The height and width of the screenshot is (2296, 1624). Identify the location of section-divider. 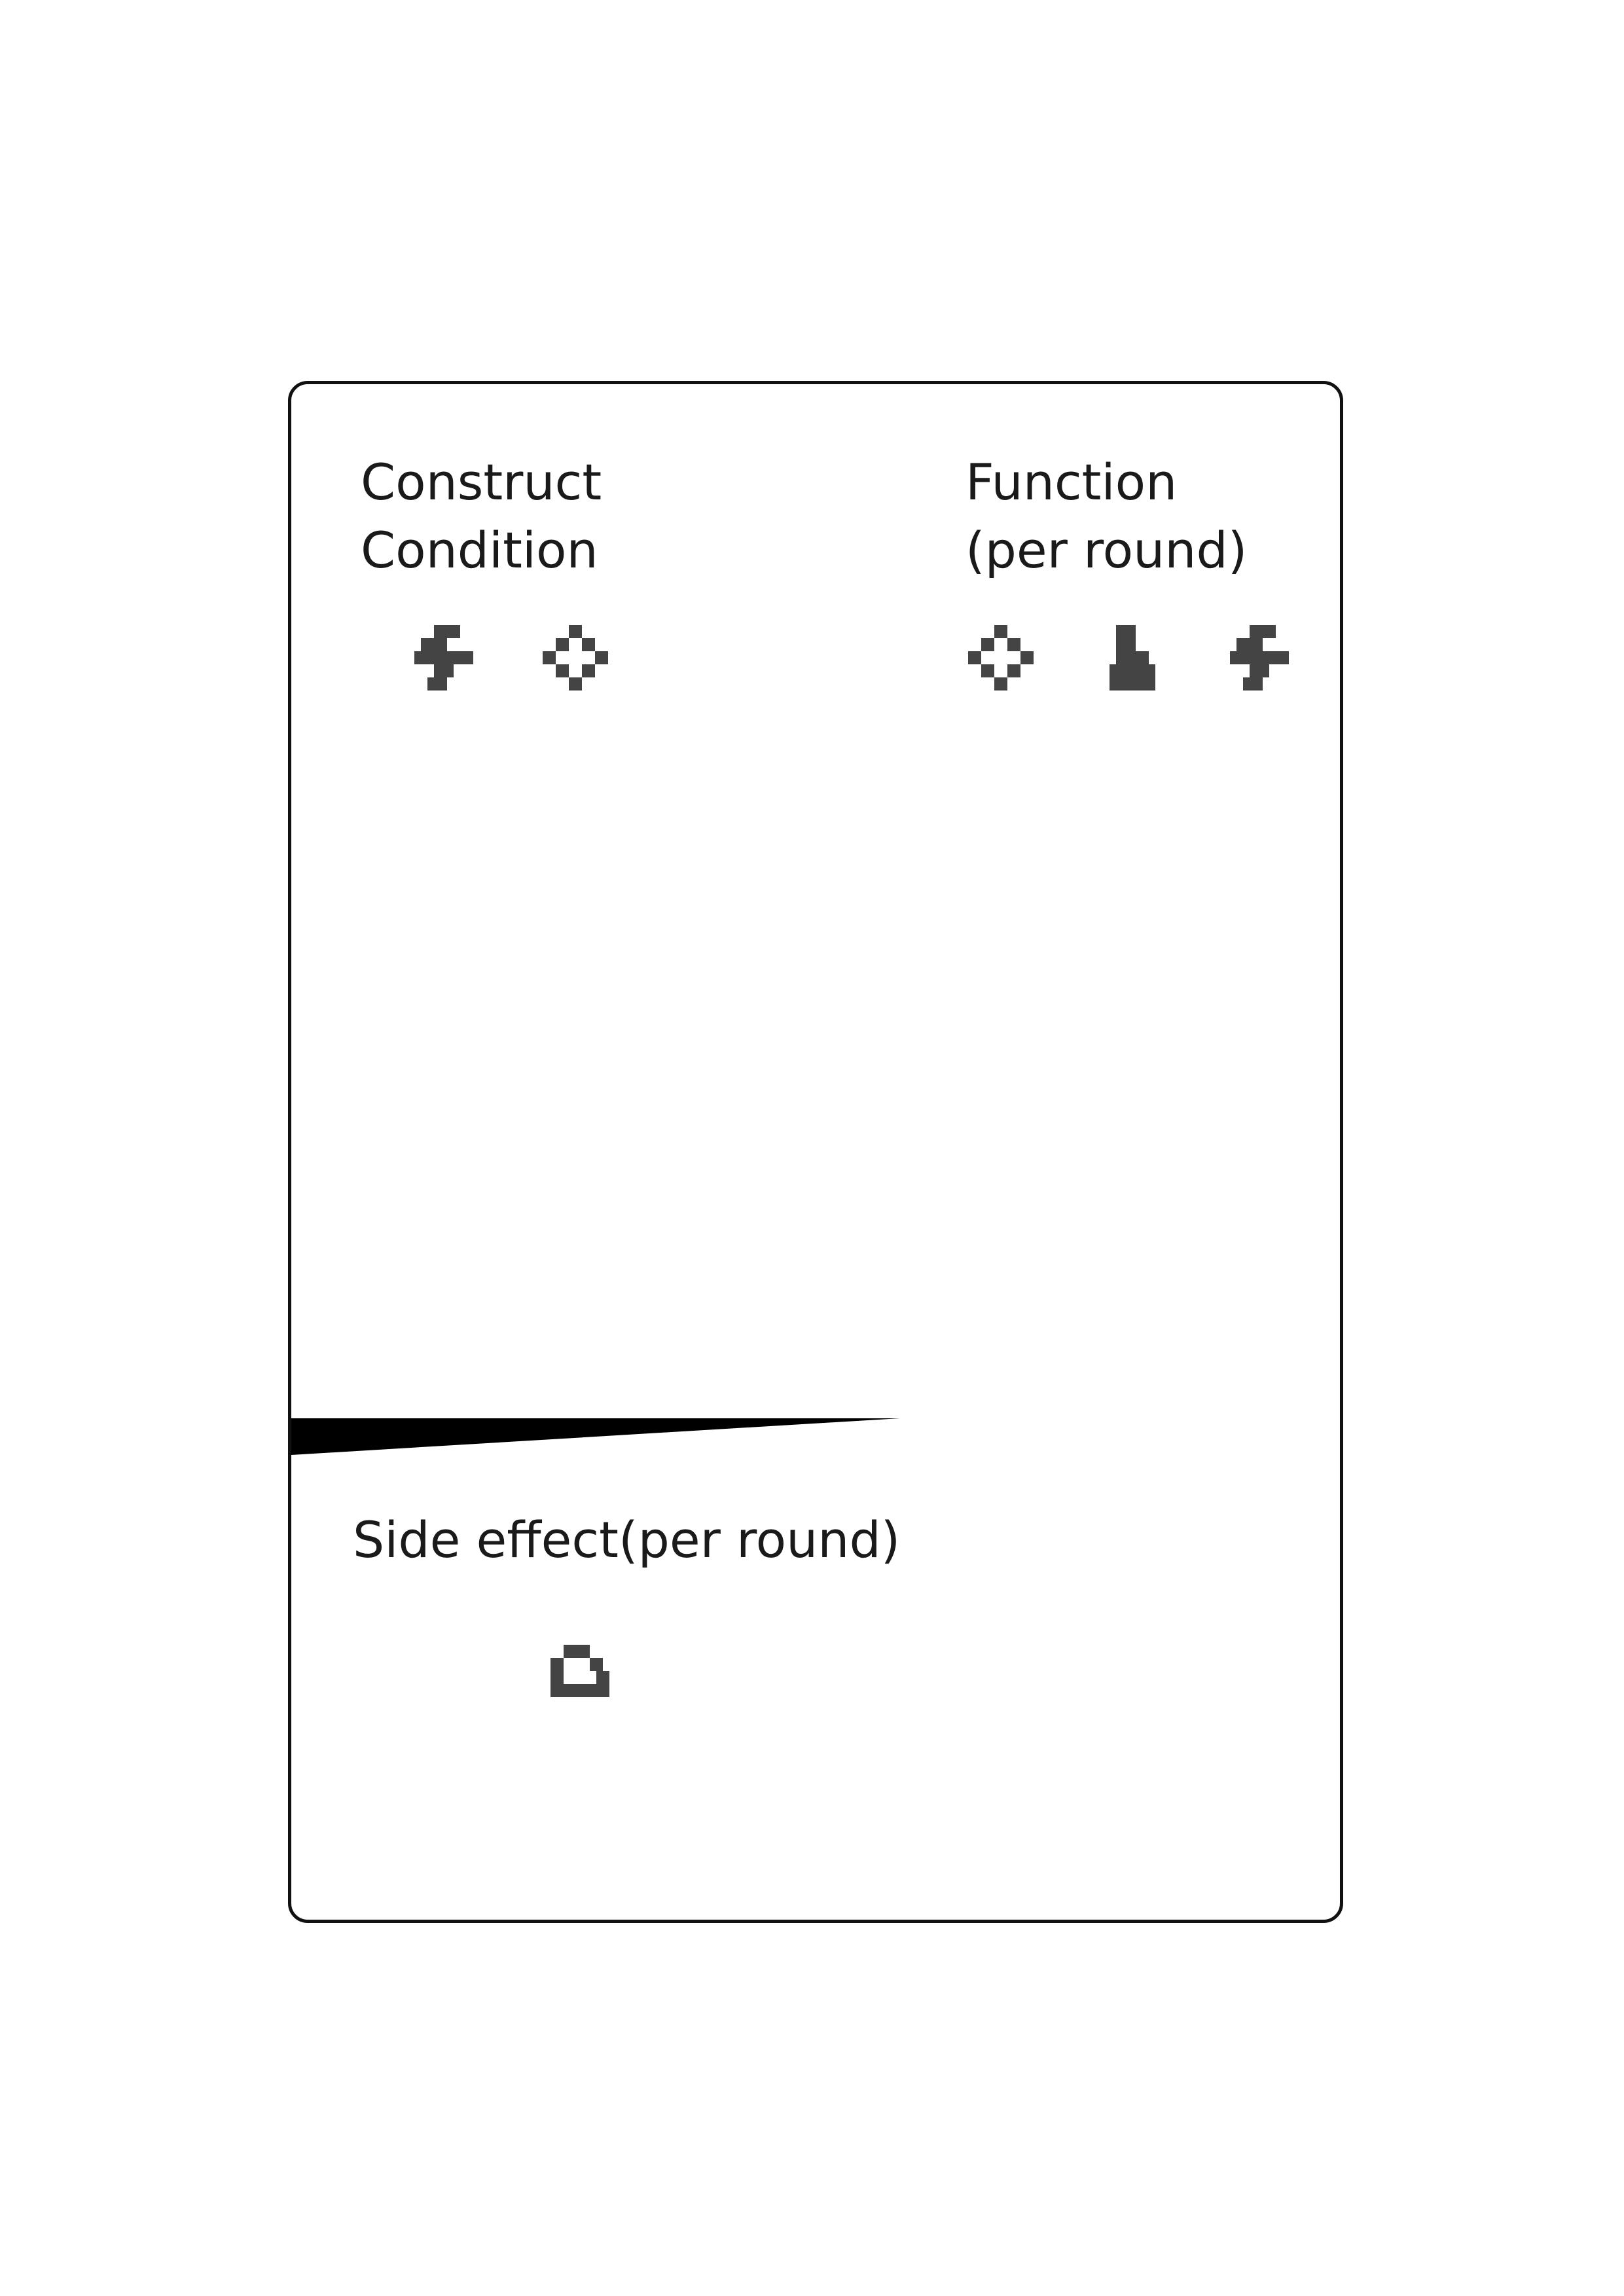
(595, 1438).